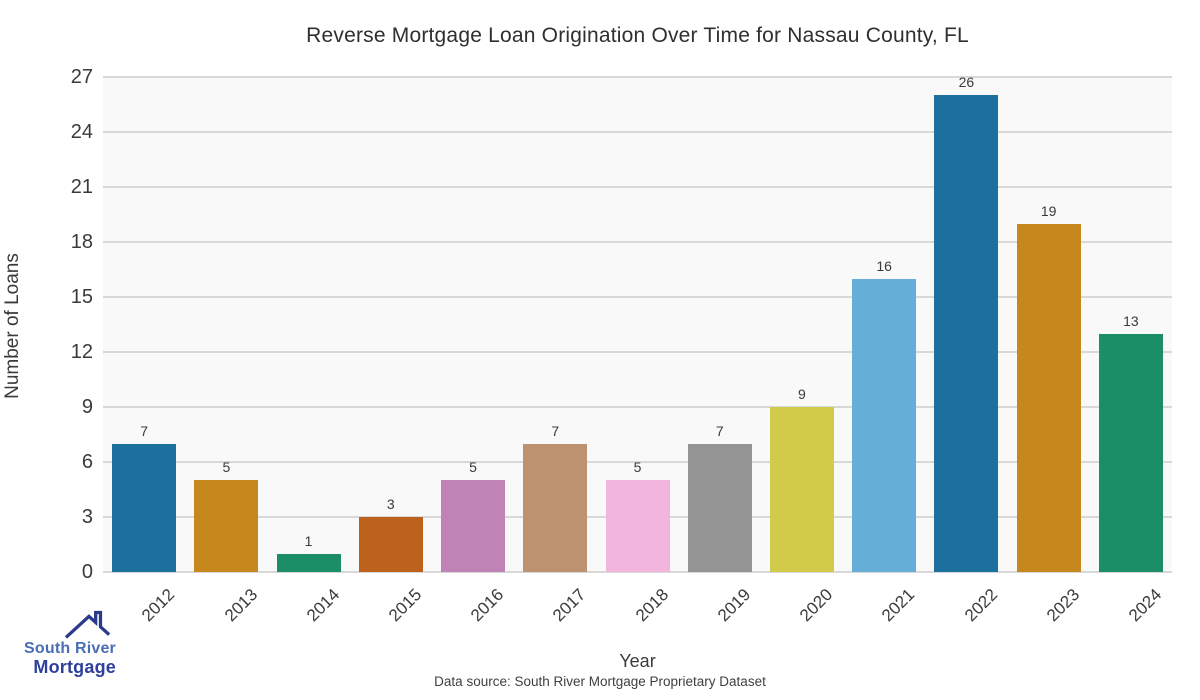 The width and height of the screenshot is (1200, 700). I want to click on bar-2013, so click(226, 526).